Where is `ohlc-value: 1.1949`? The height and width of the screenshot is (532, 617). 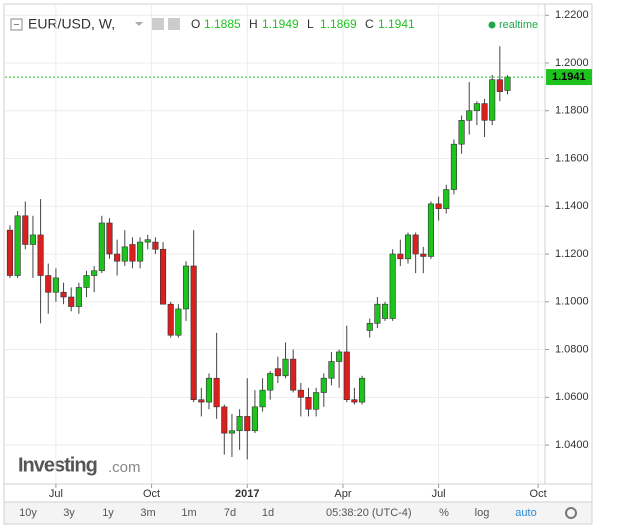 ohlc-value: 1.1949 is located at coordinates (280, 24).